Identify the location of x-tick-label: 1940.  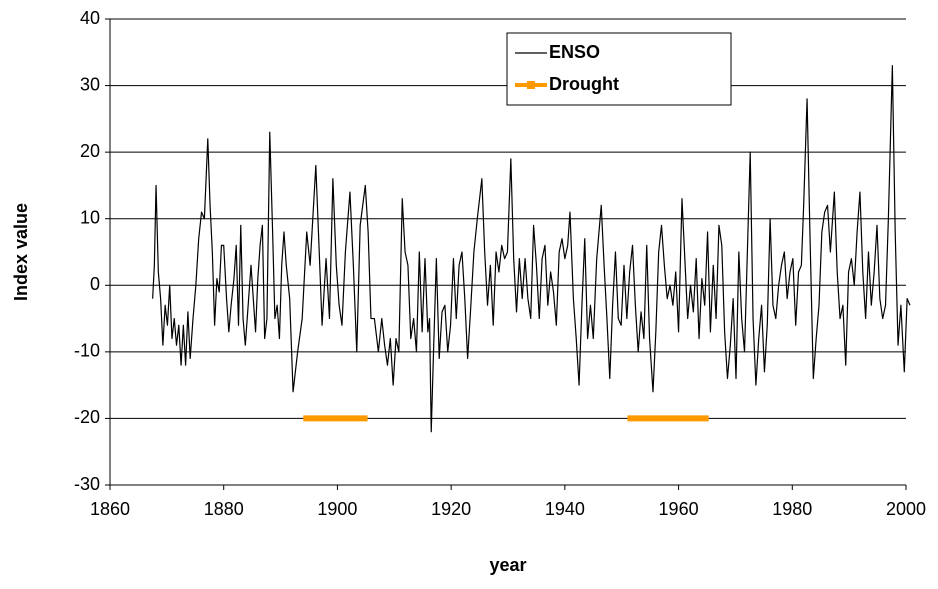
(565, 509).